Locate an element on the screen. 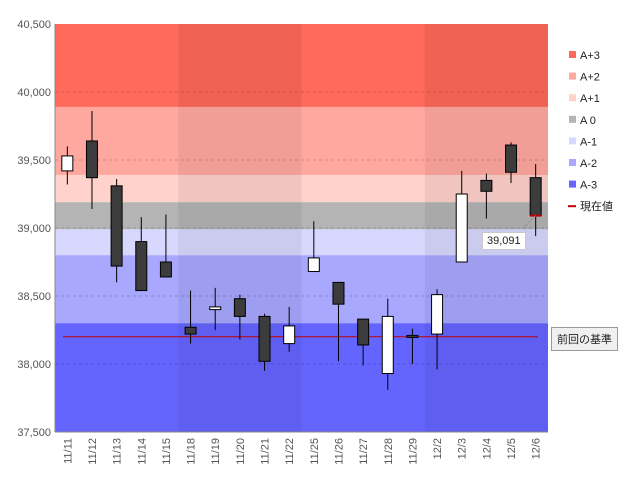 This screenshot has width=633, height=480. x-tick-label: 11/21 is located at coordinates (266, 451).